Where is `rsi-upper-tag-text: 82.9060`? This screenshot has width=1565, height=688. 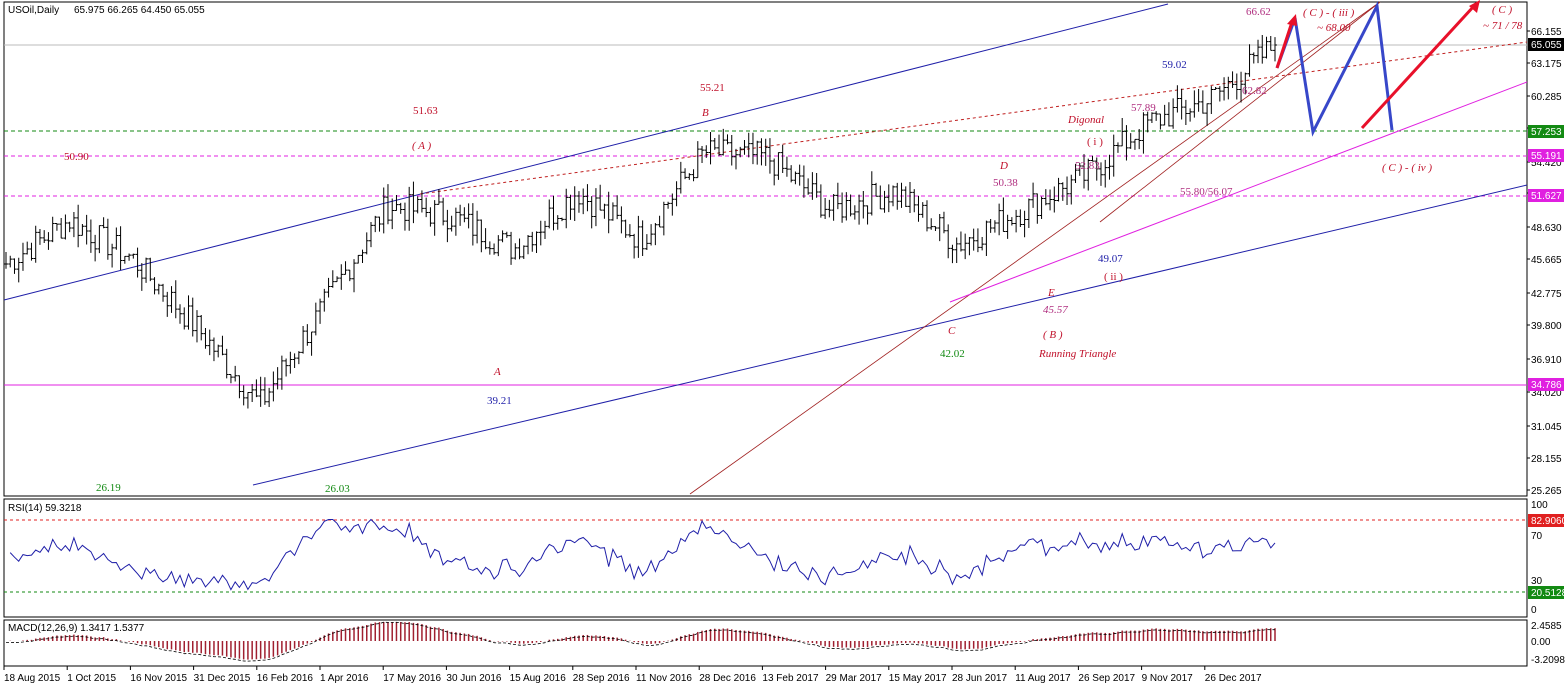
rsi-upper-tag-text: 82.9060 is located at coordinates (1548, 521).